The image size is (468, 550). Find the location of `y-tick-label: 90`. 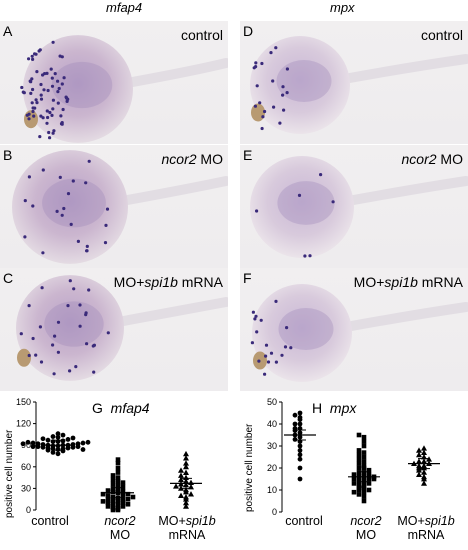

y-tick-label: 90 is located at coordinates (26, 445).